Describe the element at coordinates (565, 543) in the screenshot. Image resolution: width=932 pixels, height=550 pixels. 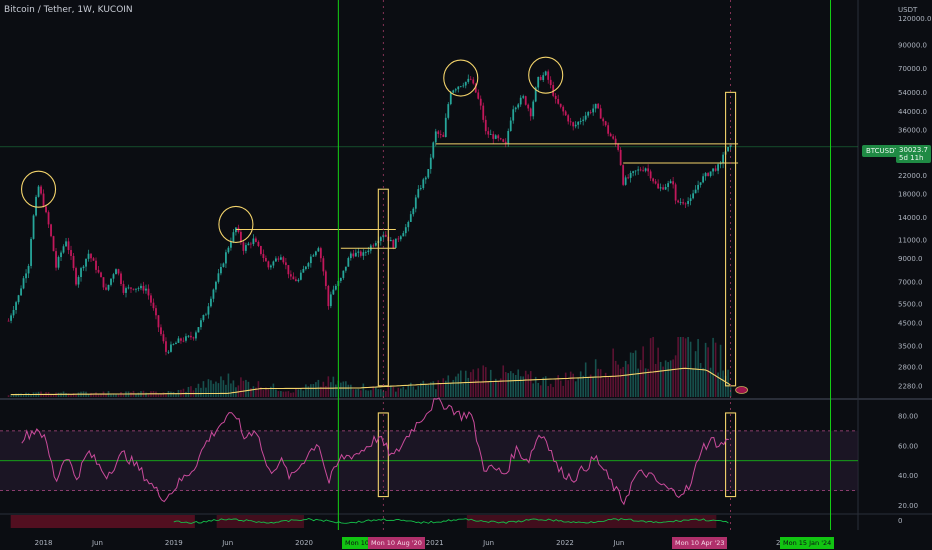
I see `x-axis-label: 2022` at that location.